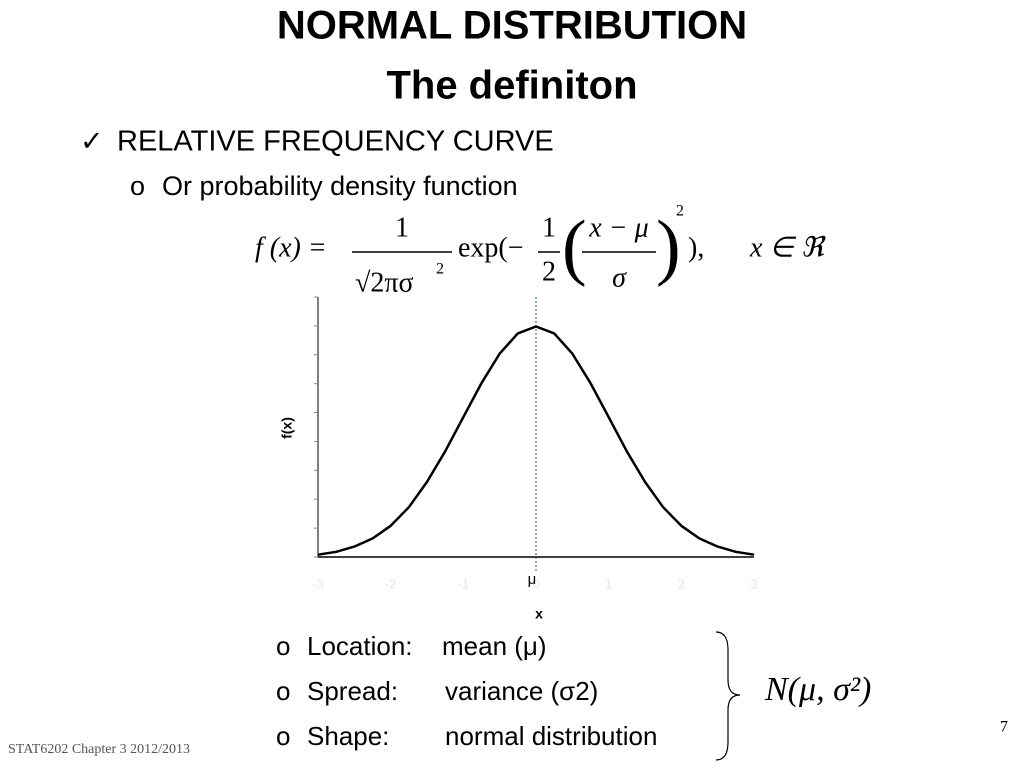  I want to click on formula-den: √2πσ, so click(384, 282).